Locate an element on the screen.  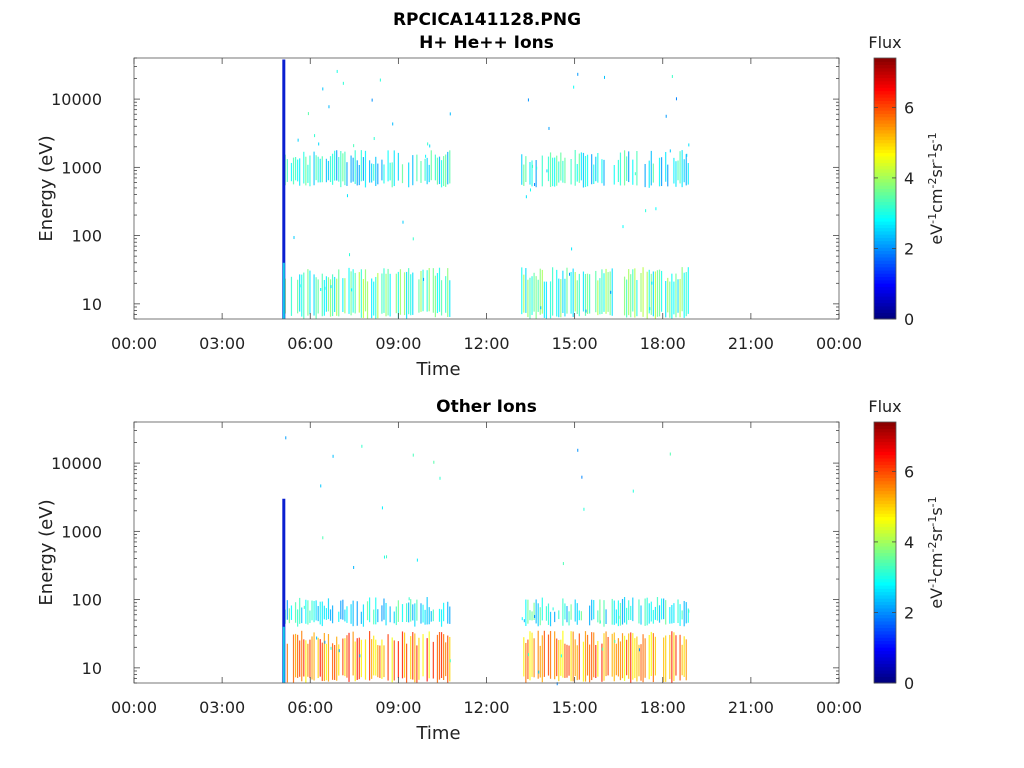
panel-title: Other Ions is located at coordinates (486, 407).